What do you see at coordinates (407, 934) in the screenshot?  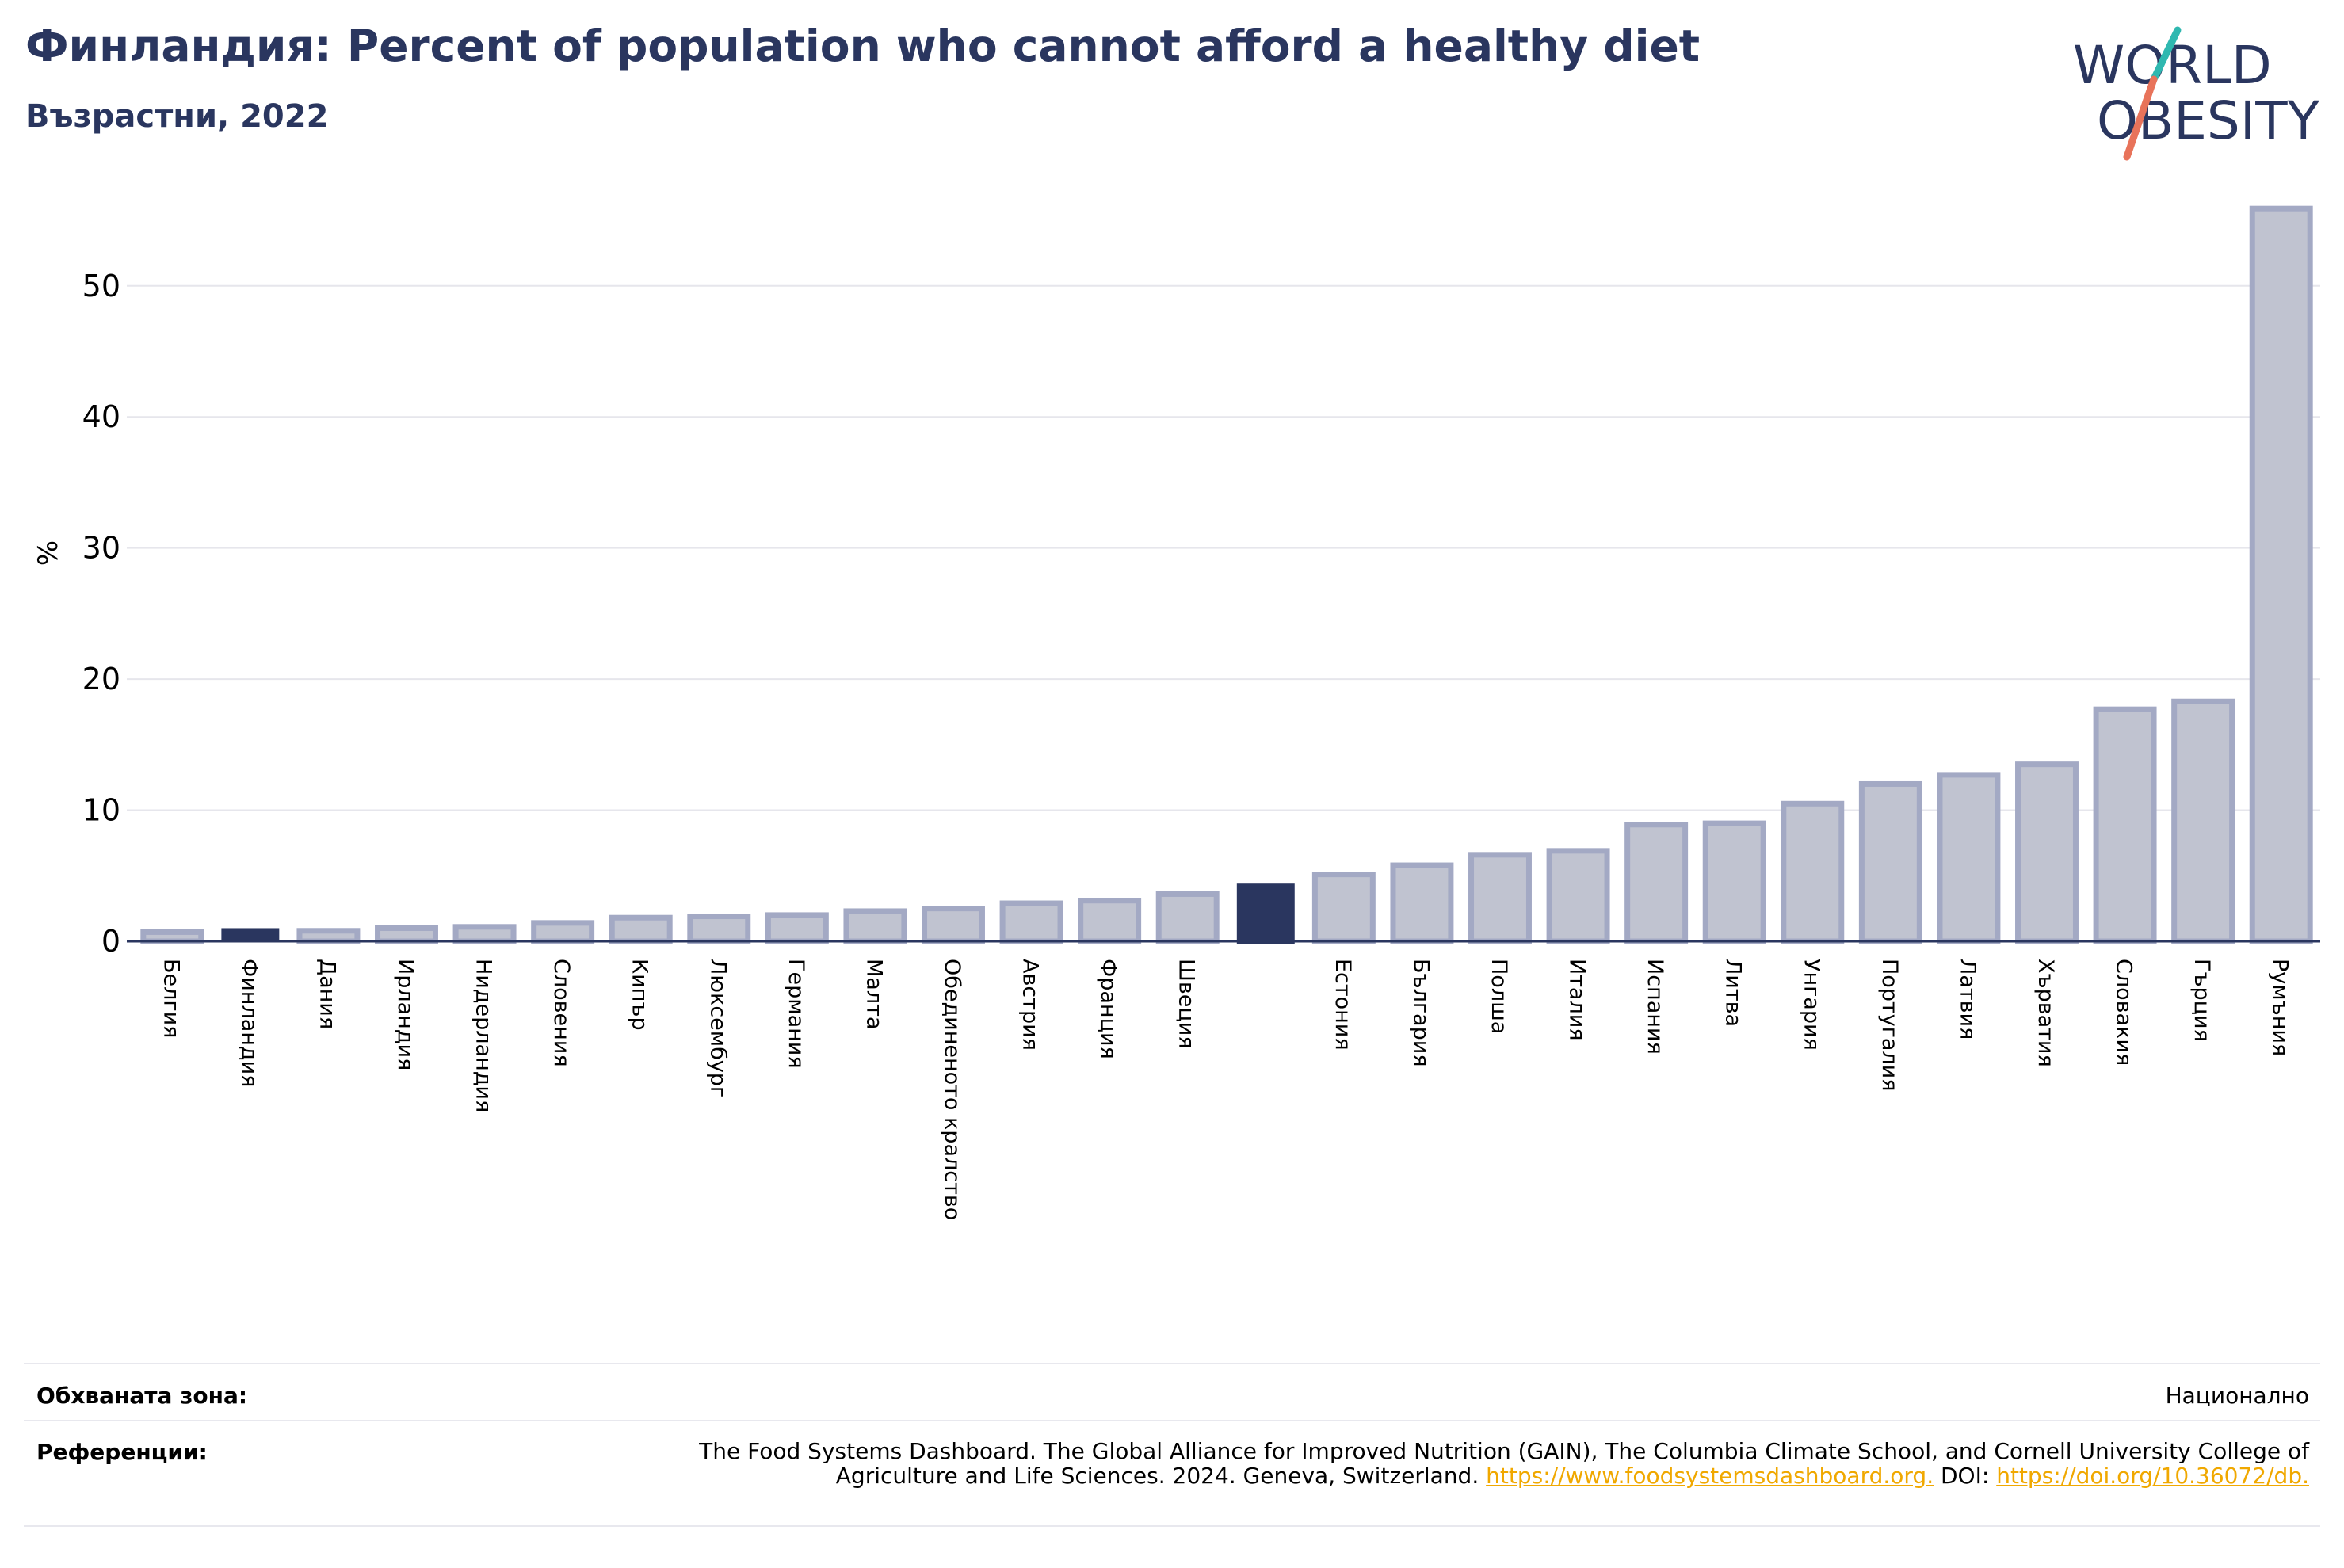 I see `bar-Ирландия` at bounding box center [407, 934].